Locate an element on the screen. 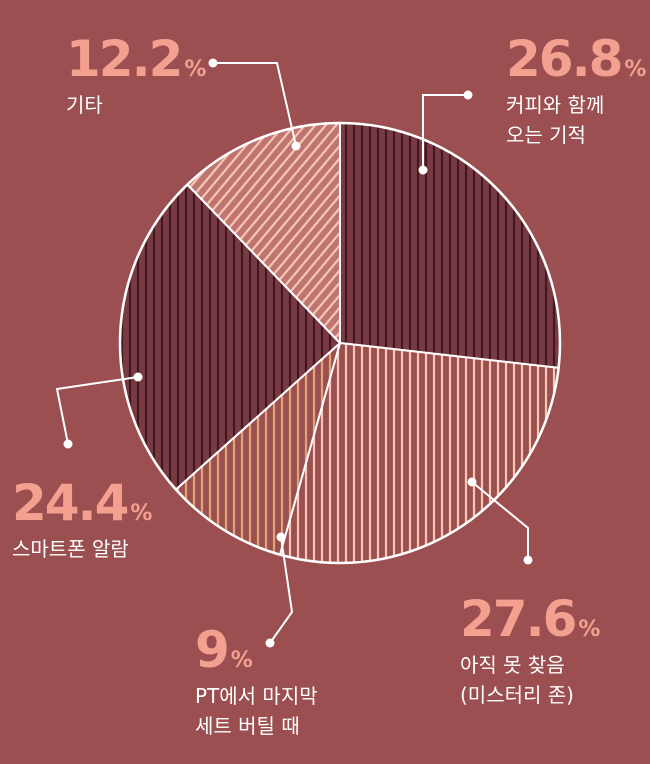 The height and width of the screenshot is (764, 650). percent-label: 27.6% is located at coordinates (530, 619).